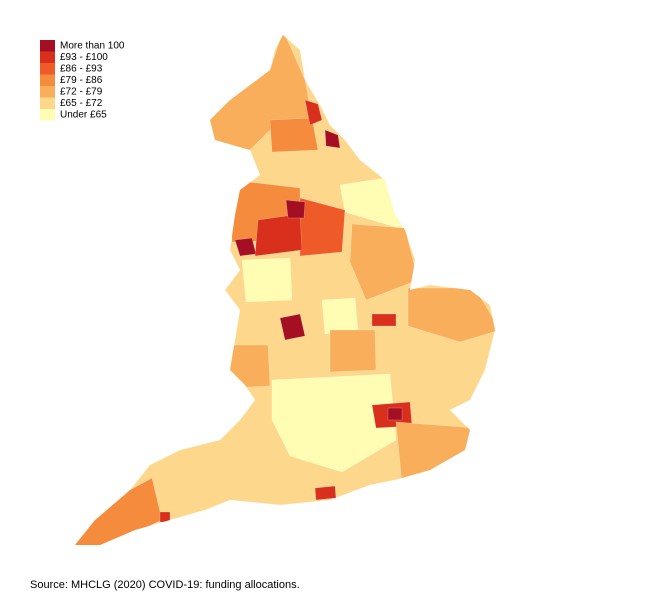 The image size is (672, 609). I want to click on legend-label: £65 - £72, so click(81, 103).